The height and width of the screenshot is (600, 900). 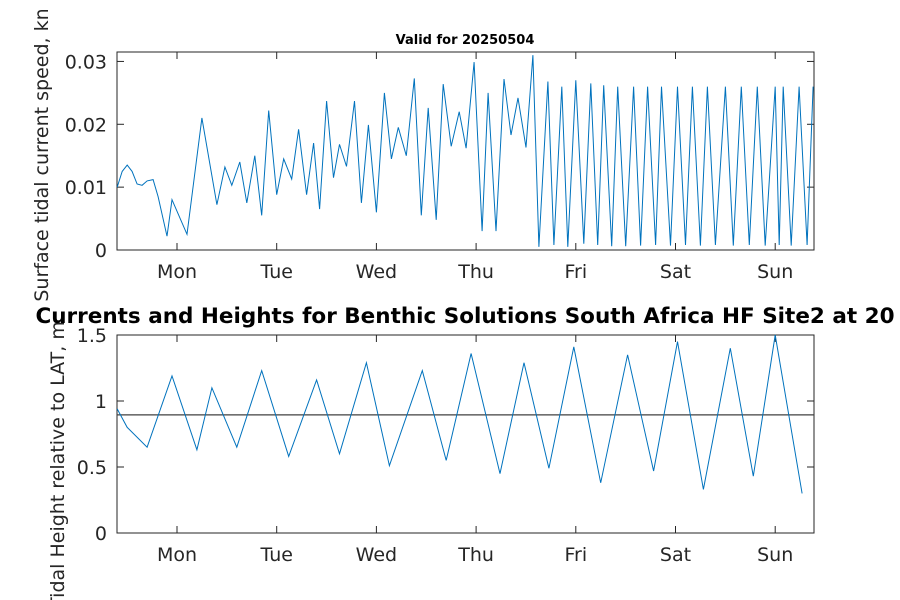 I want to click on tidal-height-y-tick-label: 0, so click(x=101, y=534).